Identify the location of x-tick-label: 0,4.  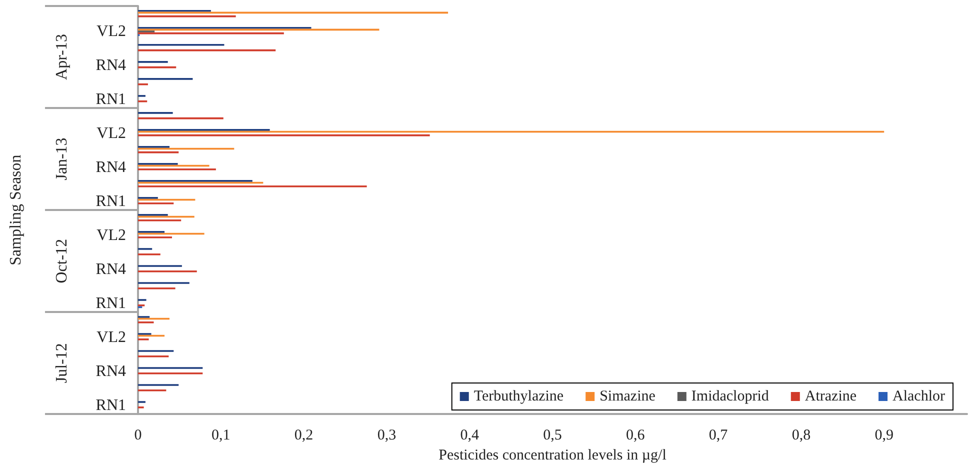
(470, 436).